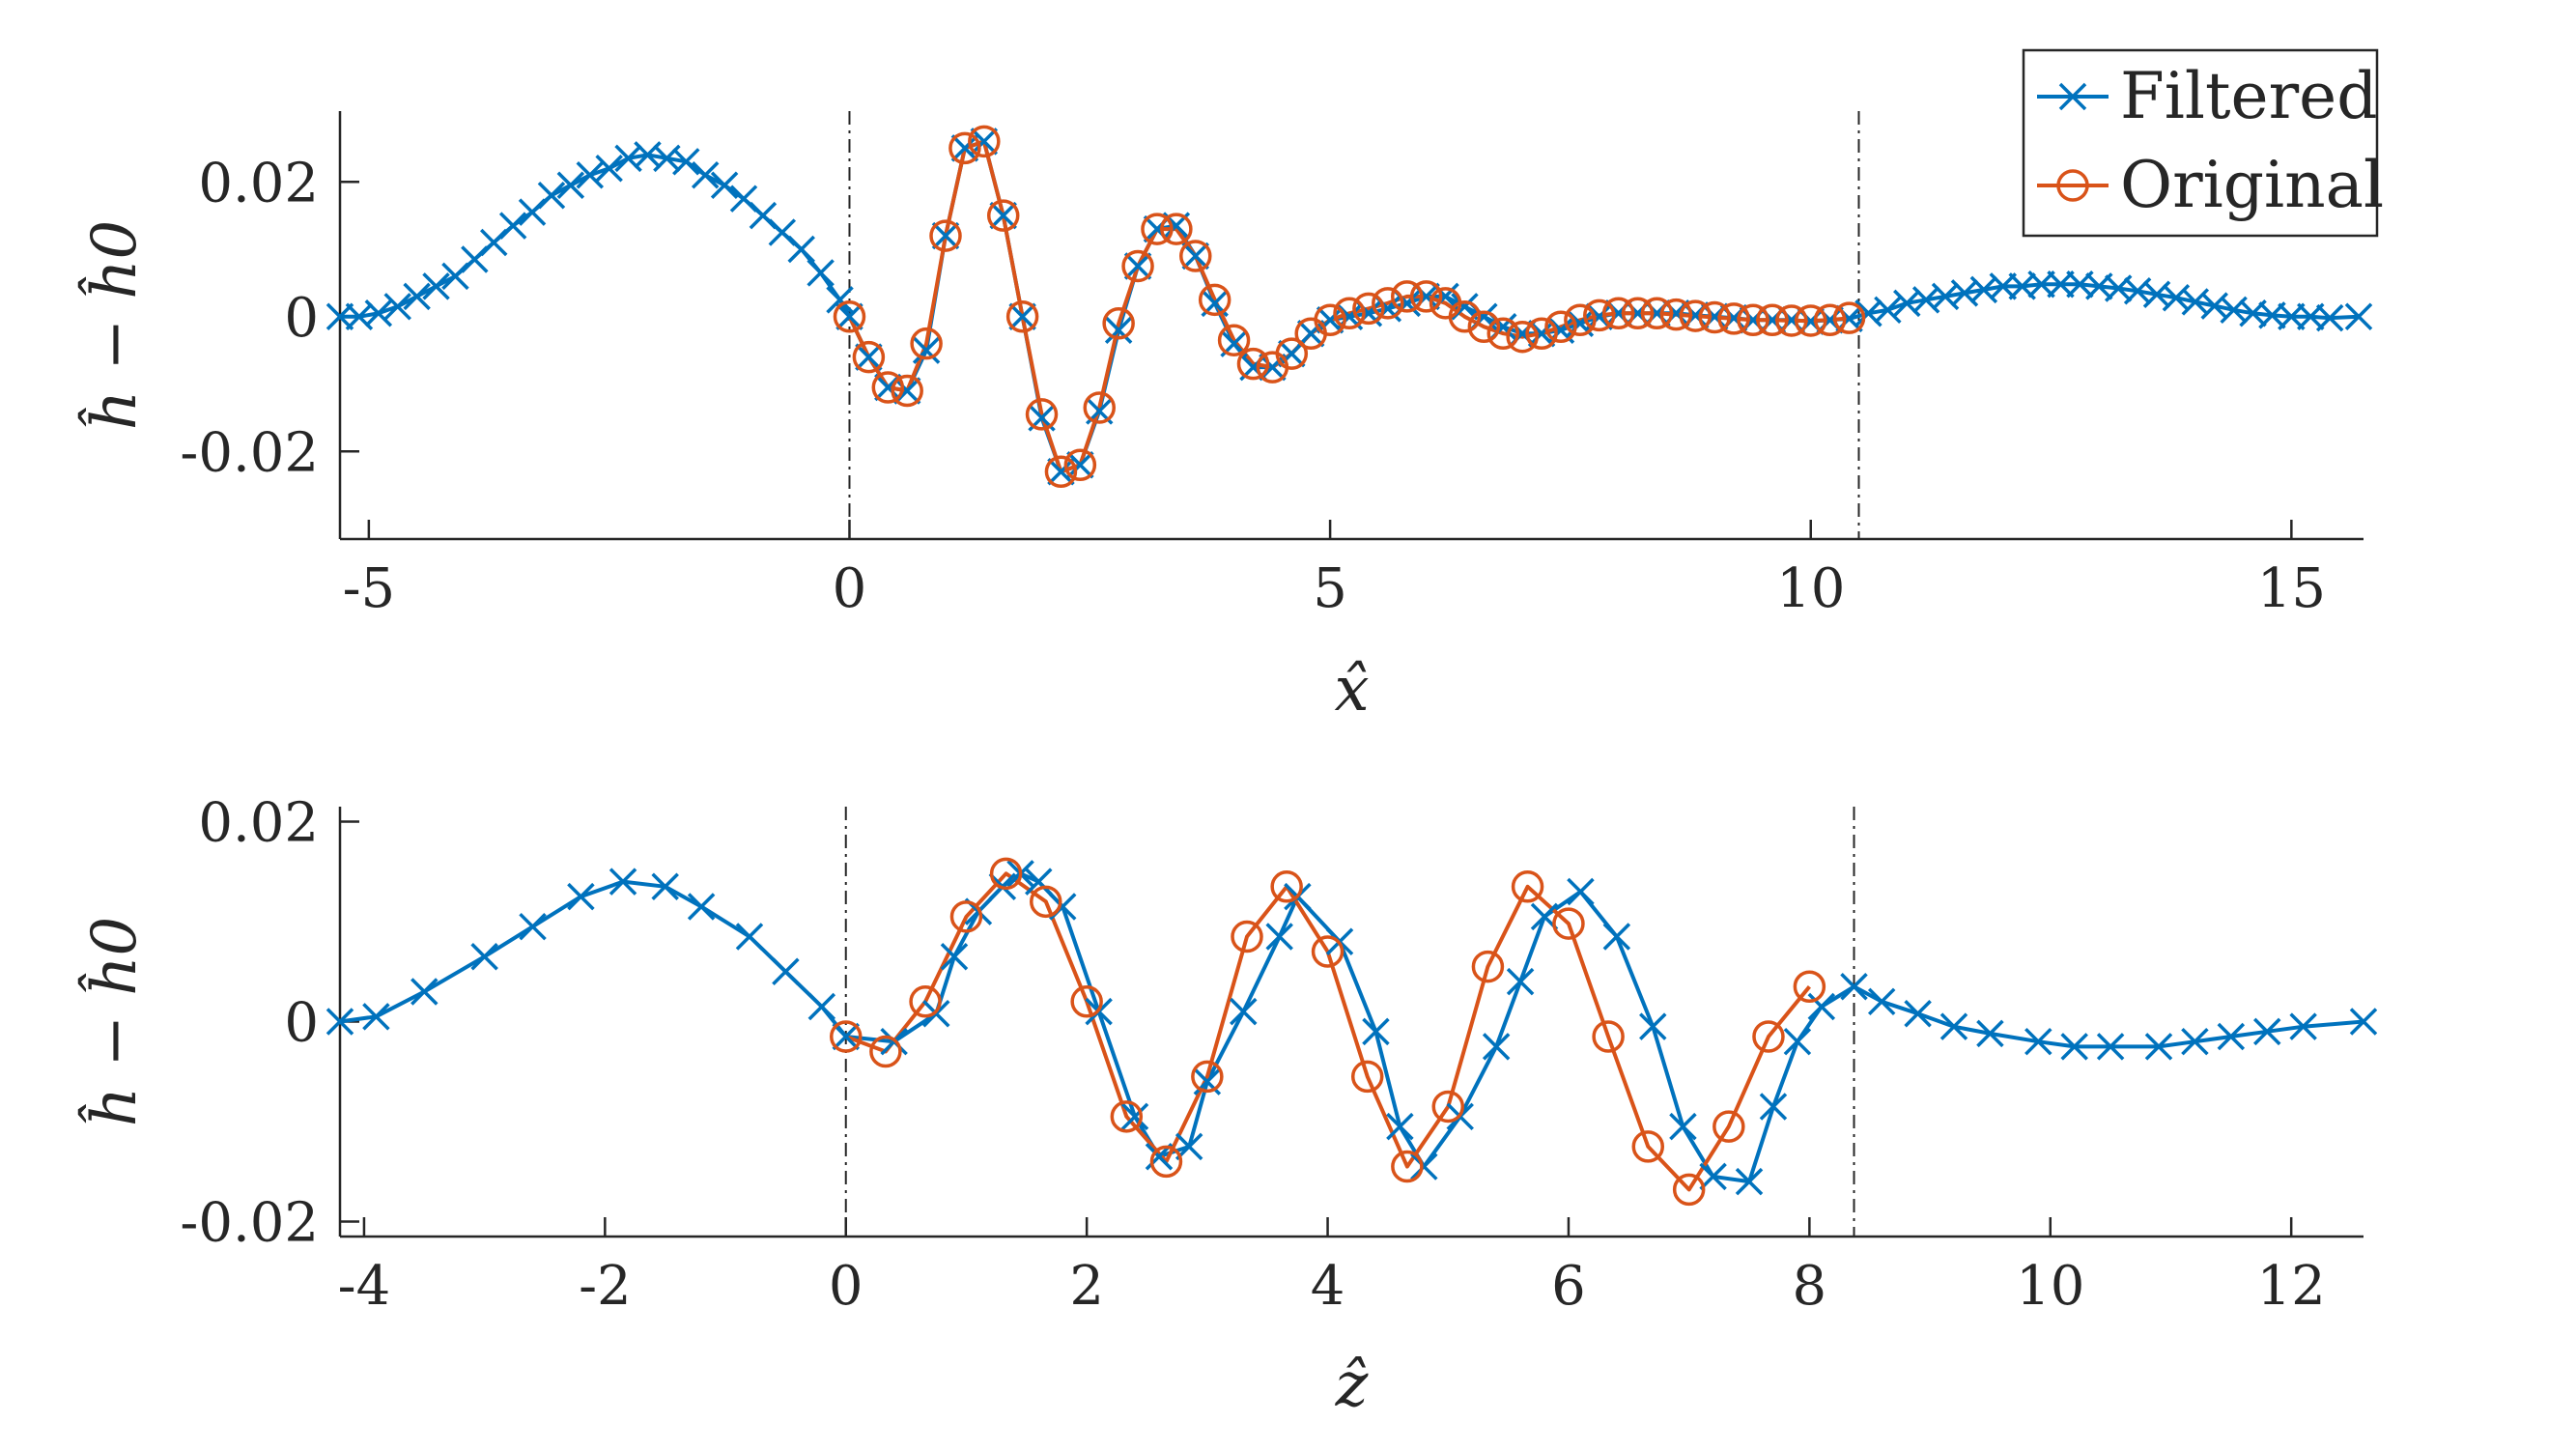 This screenshot has height=1451, width=2576. I want to click on y-tick-label: 0, so click(301, 318).